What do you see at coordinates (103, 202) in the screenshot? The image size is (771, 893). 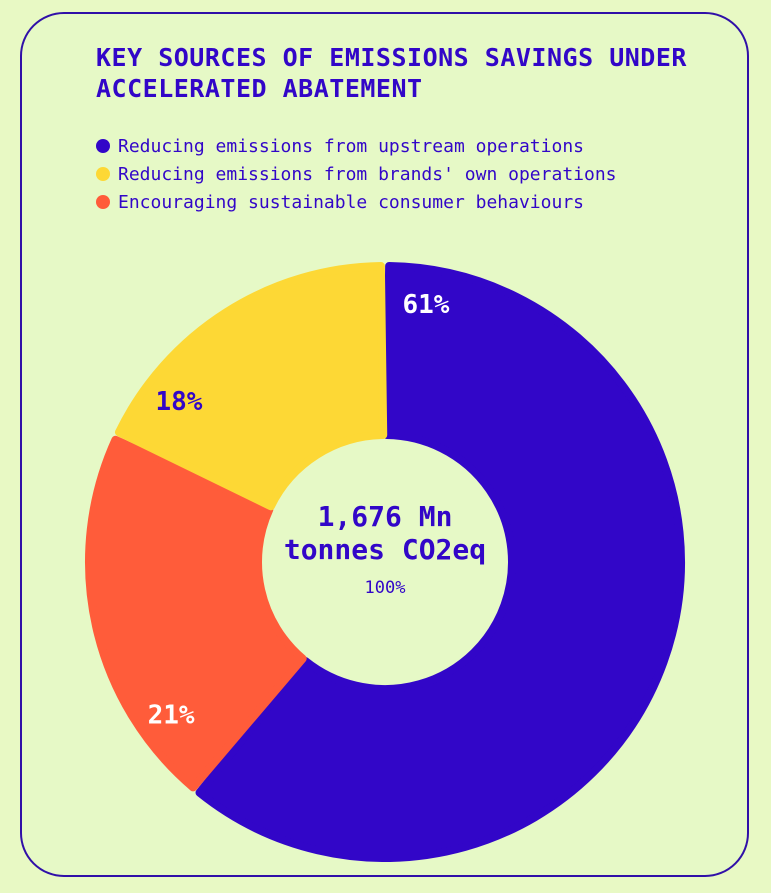 I see `legend-dot-consumer-behaviours` at bounding box center [103, 202].